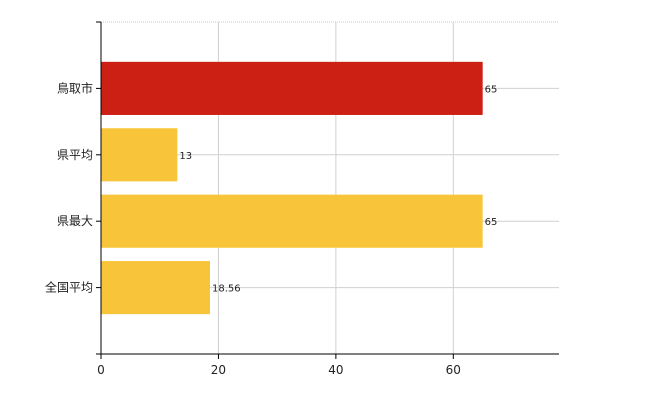 The image size is (650, 400). What do you see at coordinates (226, 289) in the screenshot?
I see `data-label: 18.56` at bounding box center [226, 289].